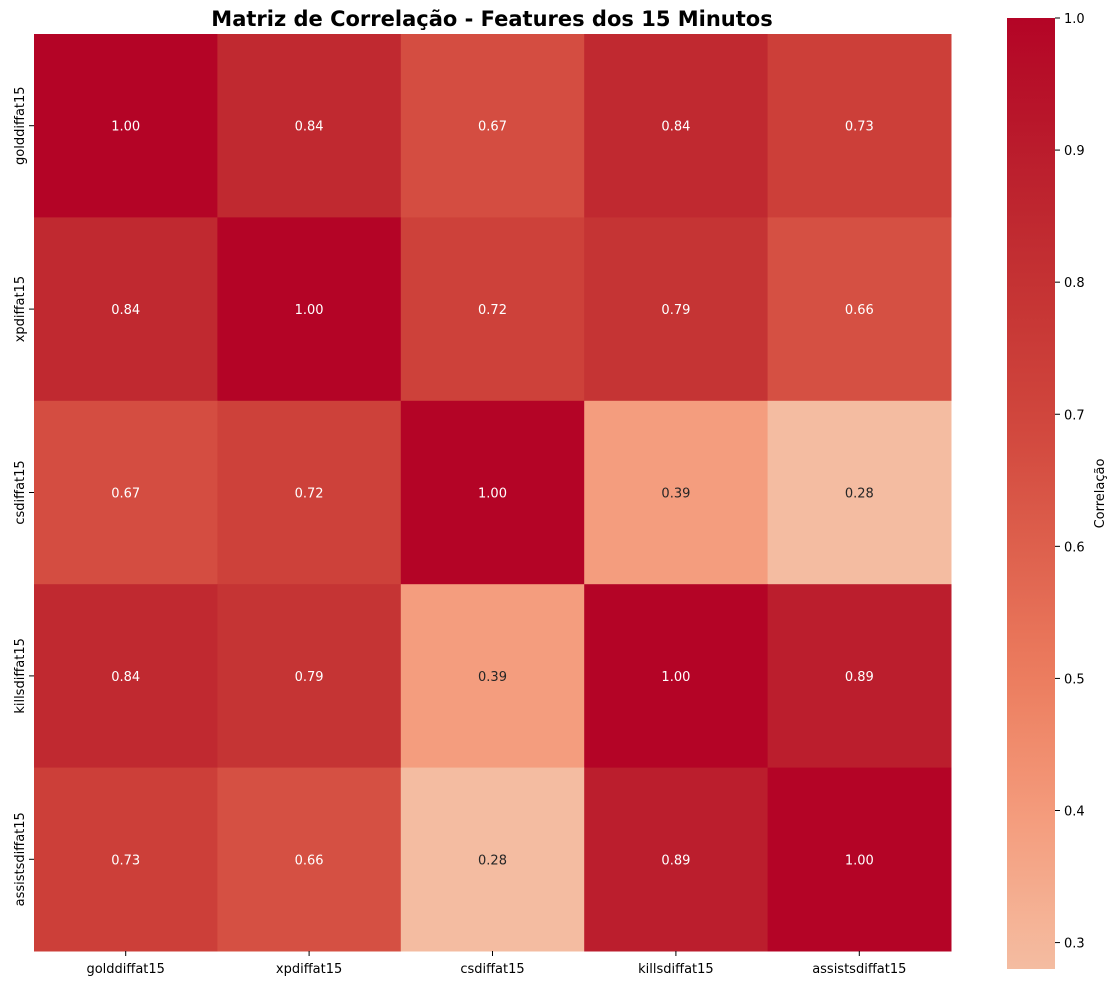  I want to click on cell-value-label-3-0: 0.84, so click(125, 677).